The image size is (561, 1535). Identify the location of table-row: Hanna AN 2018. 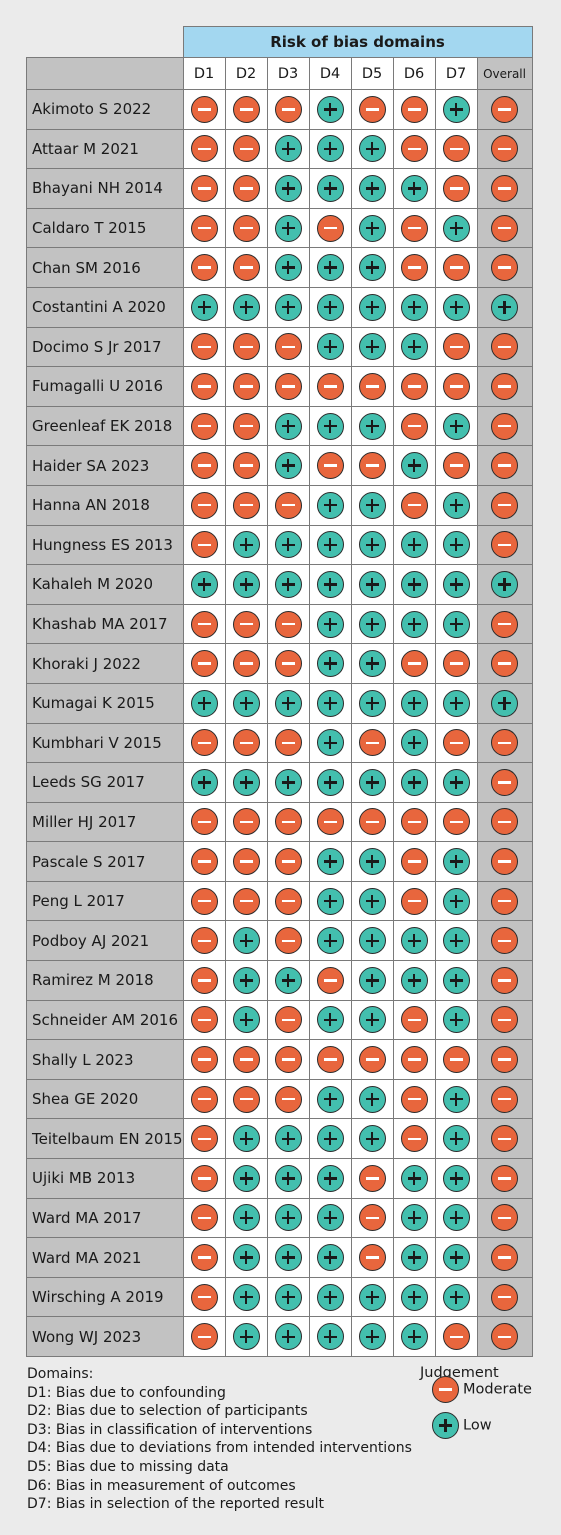
(279, 505).